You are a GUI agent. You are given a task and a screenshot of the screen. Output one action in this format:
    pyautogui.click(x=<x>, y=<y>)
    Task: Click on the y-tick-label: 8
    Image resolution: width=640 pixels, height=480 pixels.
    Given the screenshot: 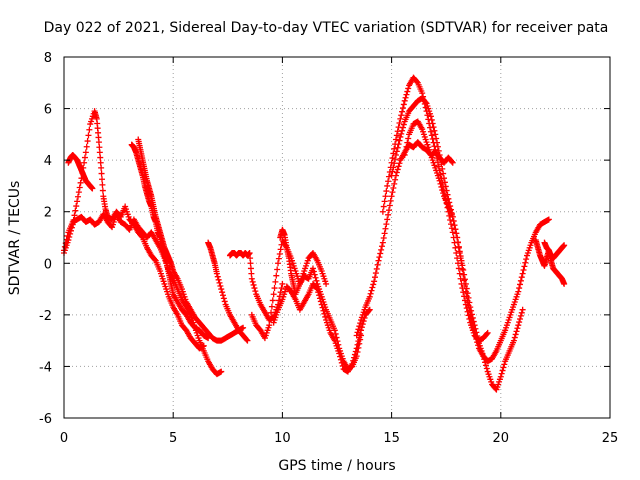 What is the action you would take?
    pyautogui.click(x=48, y=58)
    